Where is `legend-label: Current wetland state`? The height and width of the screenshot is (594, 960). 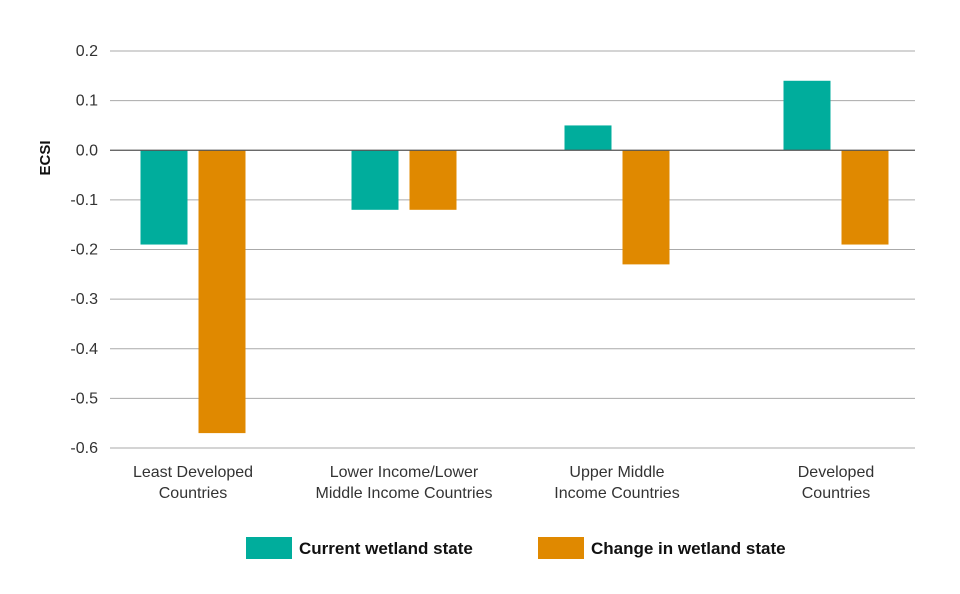
legend-label: Current wetland state is located at coordinates (386, 548).